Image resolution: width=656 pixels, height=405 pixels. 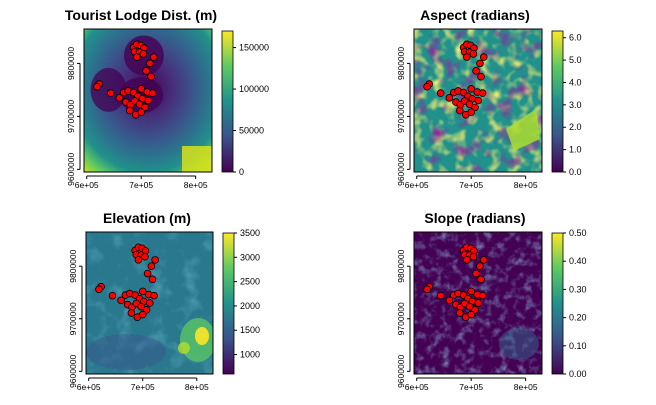 I want to click on elevation-y-tick-label: 9700000, so click(x=73, y=318).